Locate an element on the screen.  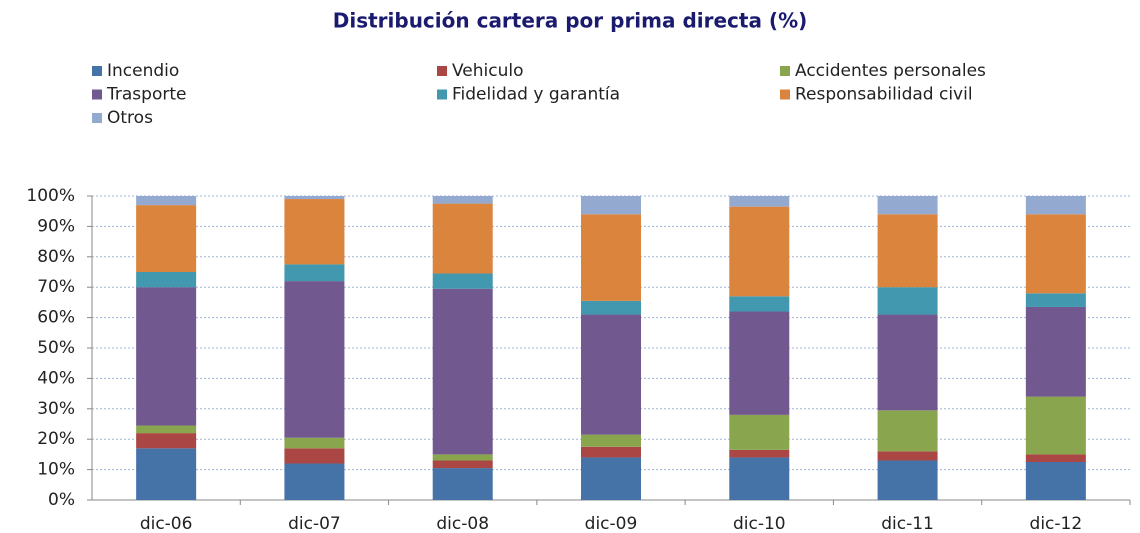
y-tick-label: 40% is located at coordinates (56, 378).